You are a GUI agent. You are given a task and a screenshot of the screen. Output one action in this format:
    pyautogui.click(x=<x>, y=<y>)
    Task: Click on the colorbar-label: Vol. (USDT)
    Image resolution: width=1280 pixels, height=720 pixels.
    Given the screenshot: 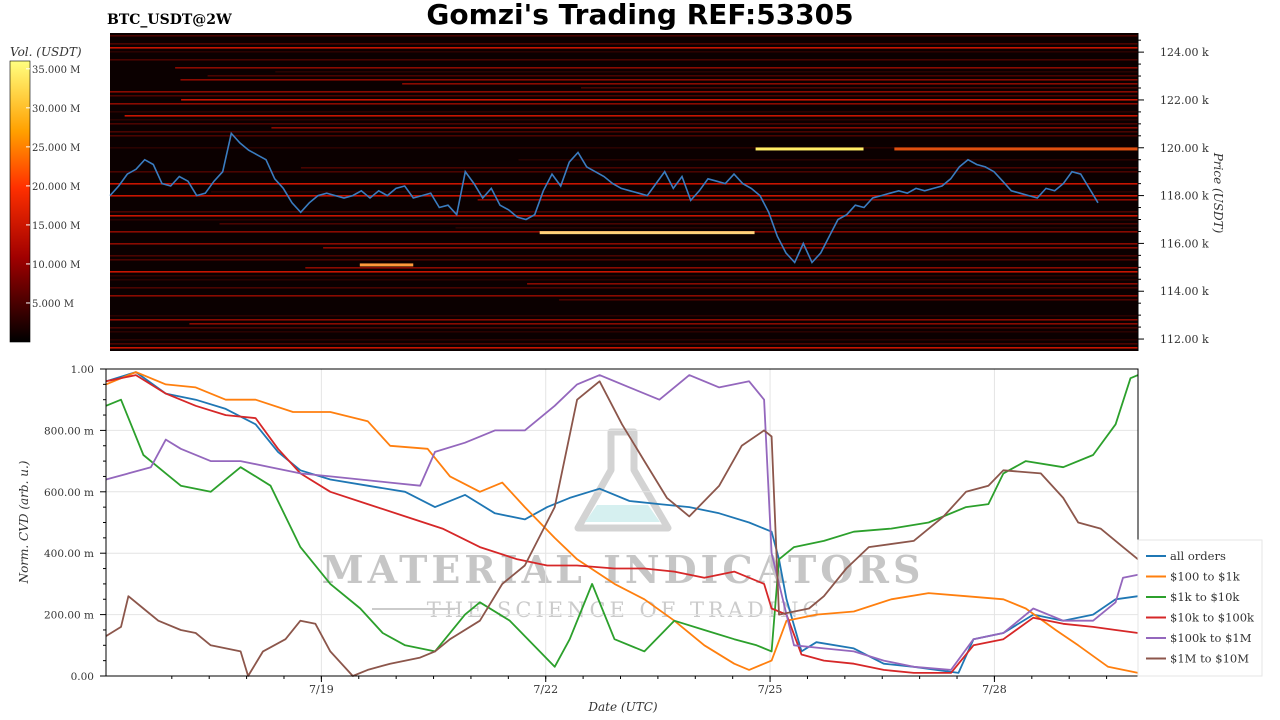 What is the action you would take?
    pyautogui.click(x=46, y=52)
    